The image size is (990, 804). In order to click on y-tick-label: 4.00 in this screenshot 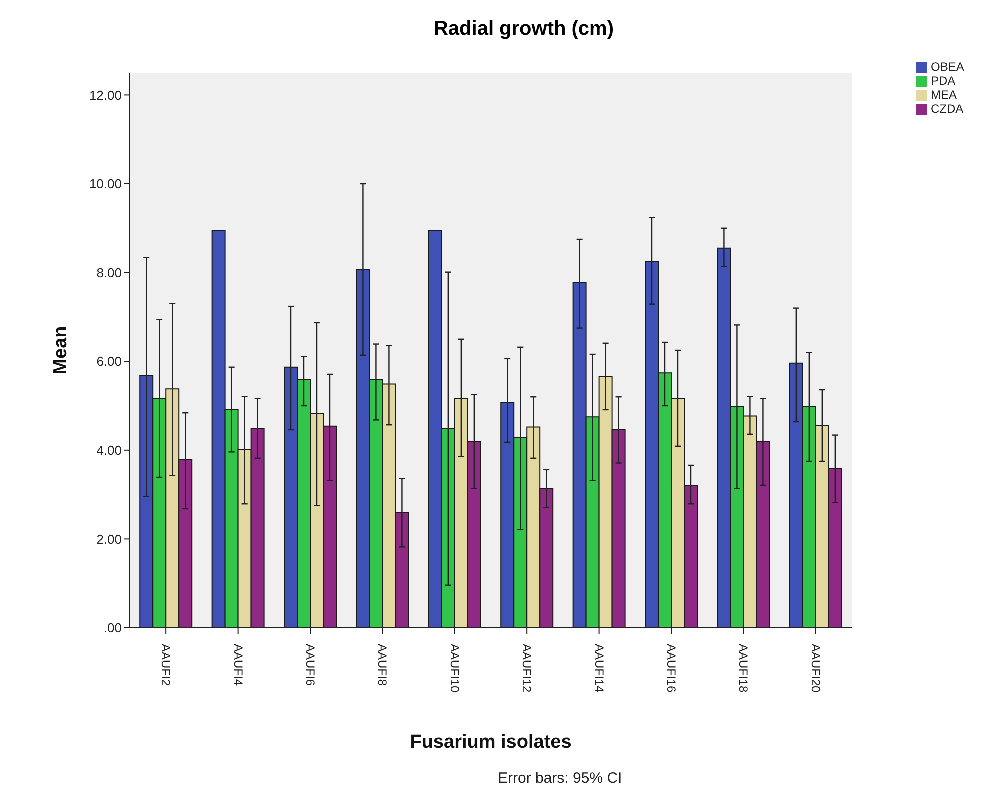, I will do `click(109, 450)`.